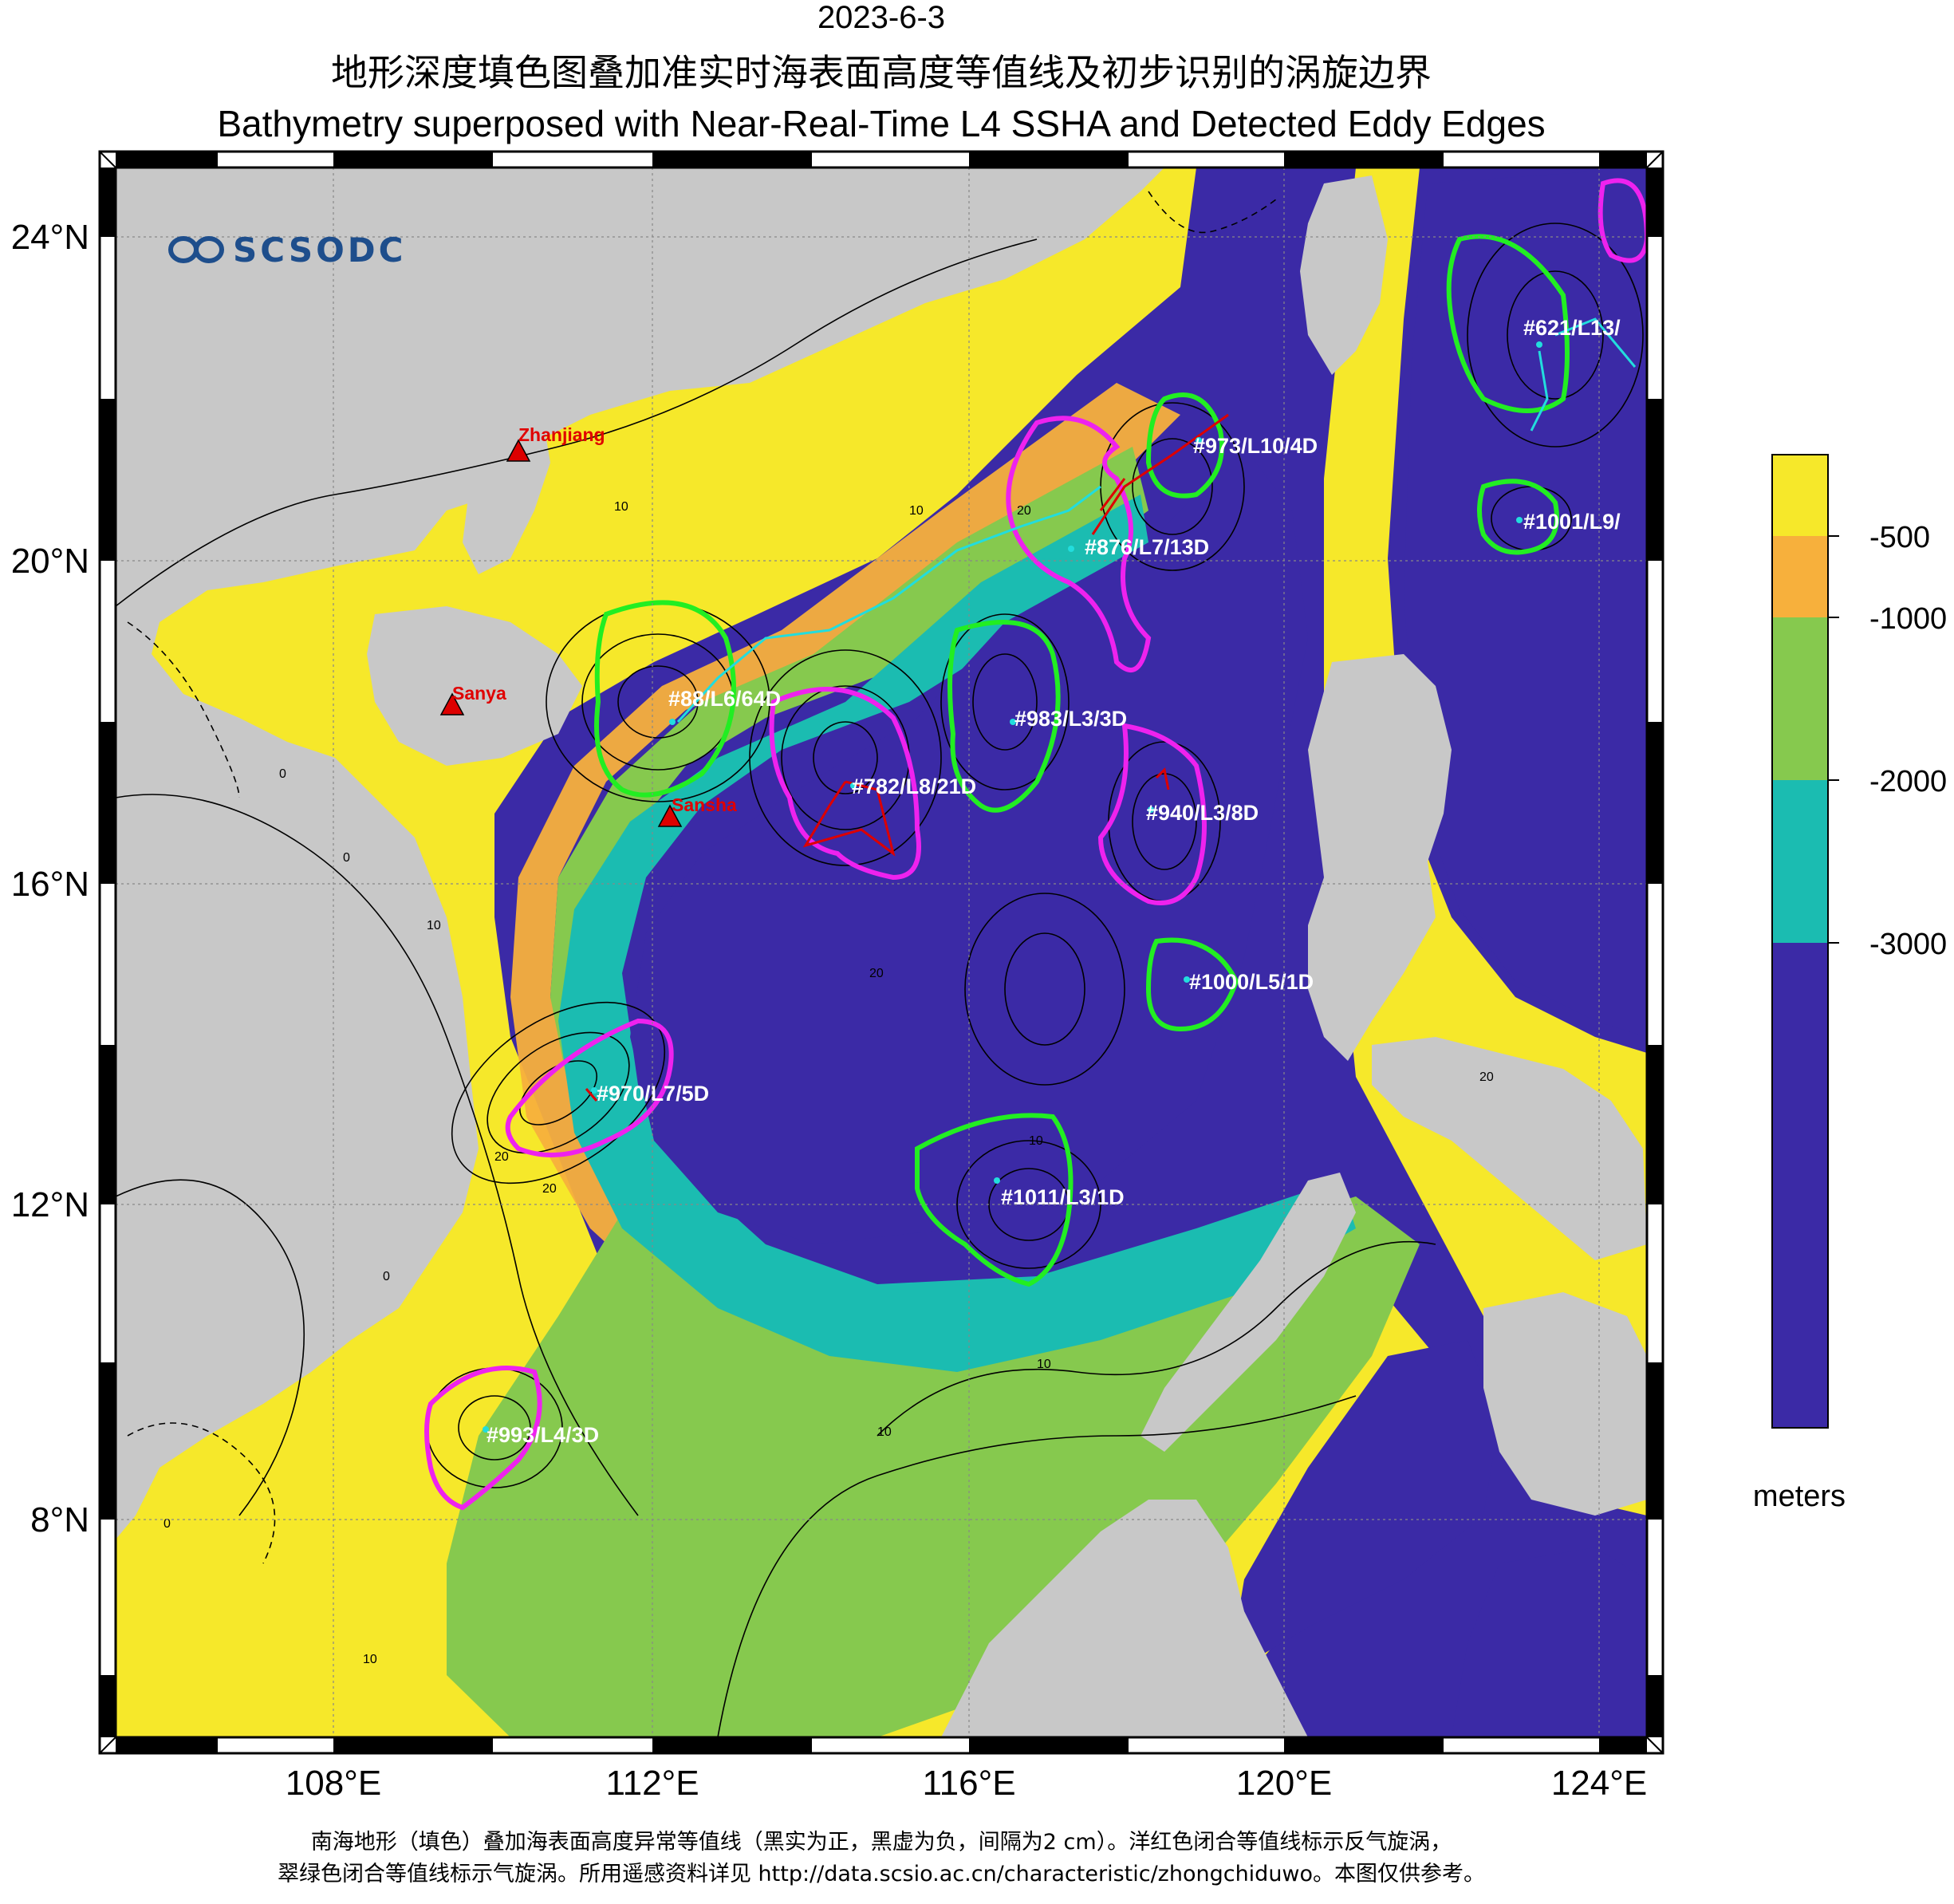  What do you see at coordinates (1509, 1148) in the screenshot?
I see `land-visayas` at bounding box center [1509, 1148].